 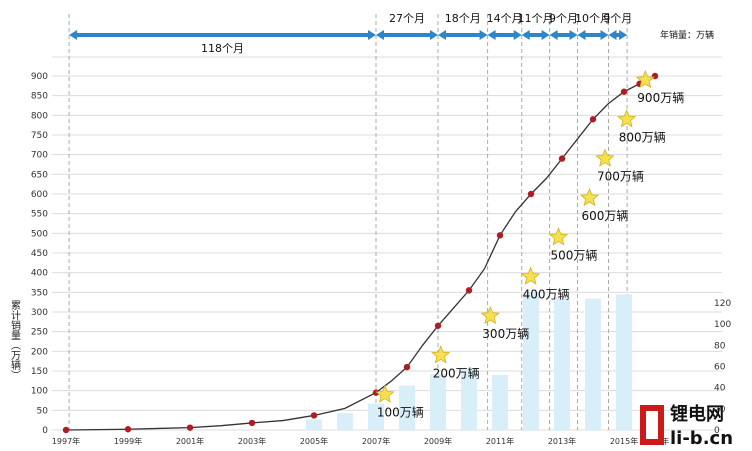 What do you see at coordinates (717, 431) in the screenshot?
I see `y2-tick-label: 0` at bounding box center [717, 431].